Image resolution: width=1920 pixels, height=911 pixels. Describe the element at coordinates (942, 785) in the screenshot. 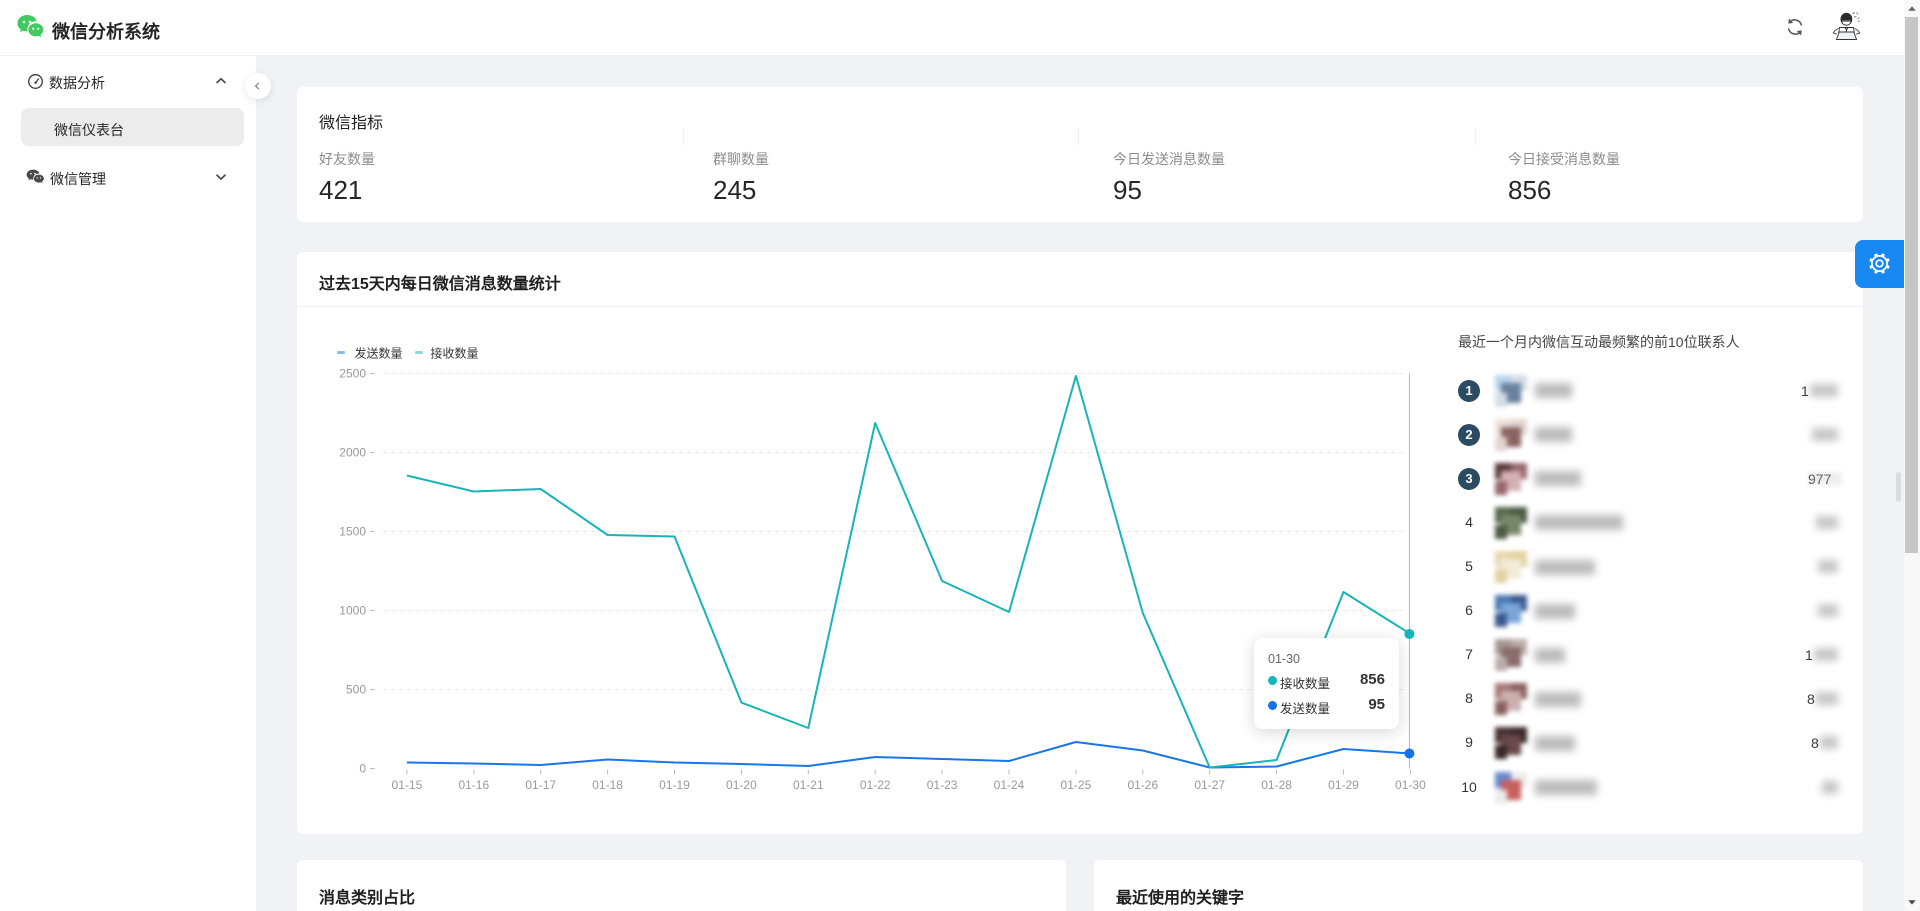

I see `svg-text: 01-23` at that location.